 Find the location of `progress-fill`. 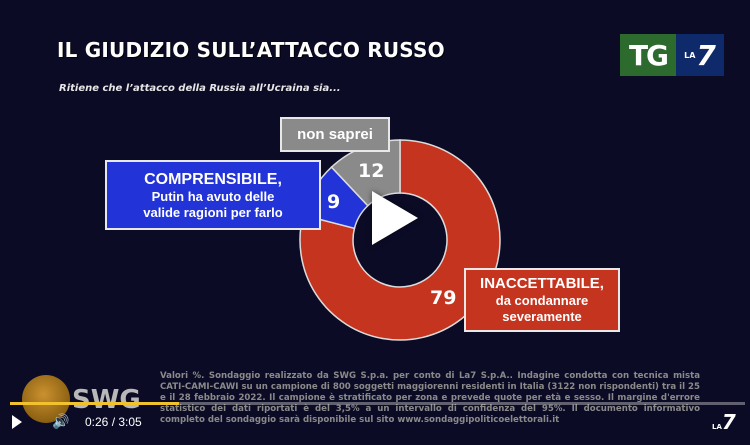

progress-fill is located at coordinates (95, 403).